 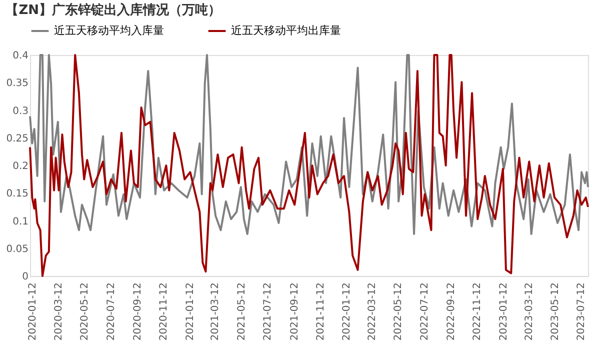 What do you see at coordinates (190, 311) in the screenshot?
I see `x-tick-label: 2021-01-12` at bounding box center [190, 311].